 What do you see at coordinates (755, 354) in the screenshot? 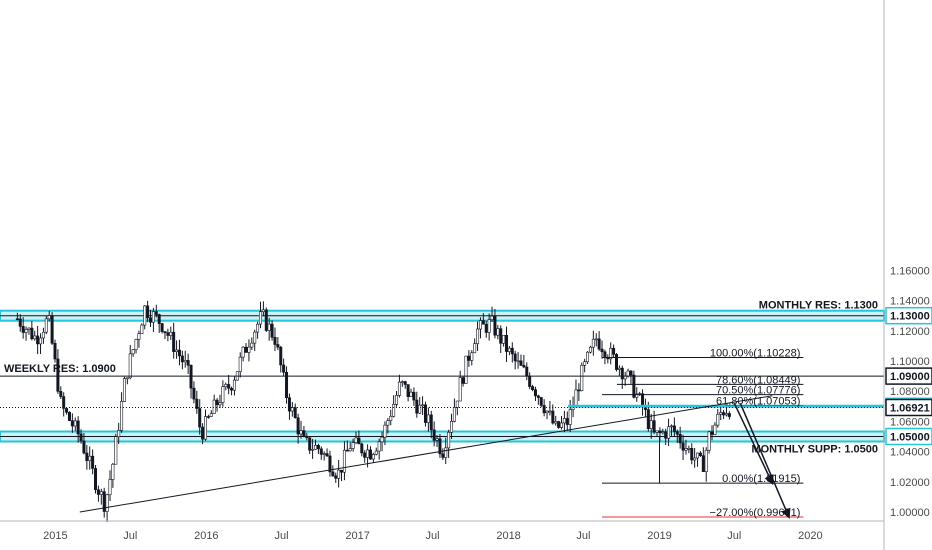
I see `fib-level-label: 100.00%(1.10228)` at bounding box center [755, 354].